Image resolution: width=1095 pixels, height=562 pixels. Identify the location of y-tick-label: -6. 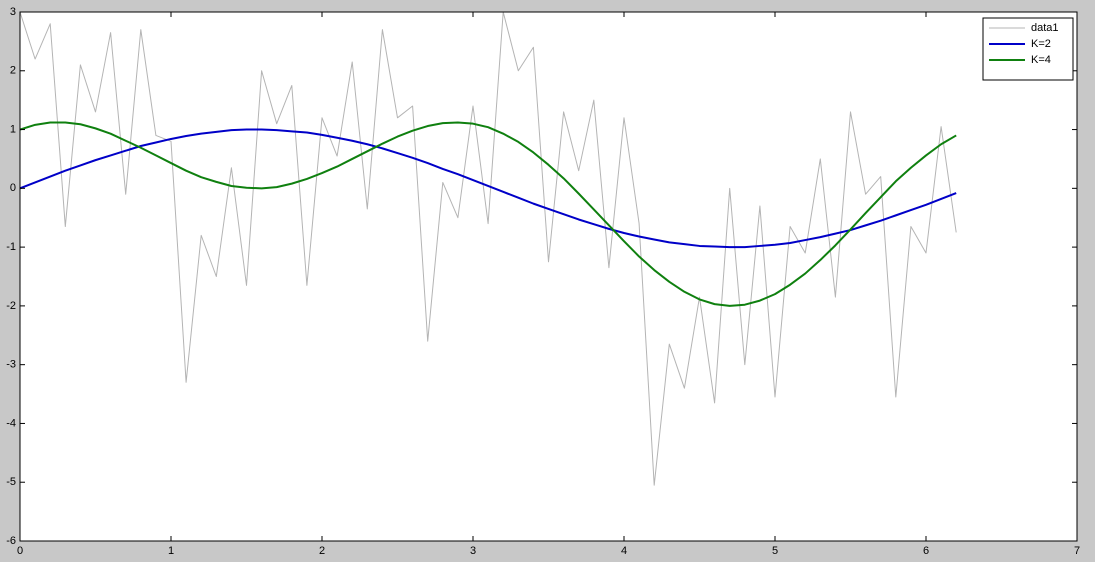
(11, 541).